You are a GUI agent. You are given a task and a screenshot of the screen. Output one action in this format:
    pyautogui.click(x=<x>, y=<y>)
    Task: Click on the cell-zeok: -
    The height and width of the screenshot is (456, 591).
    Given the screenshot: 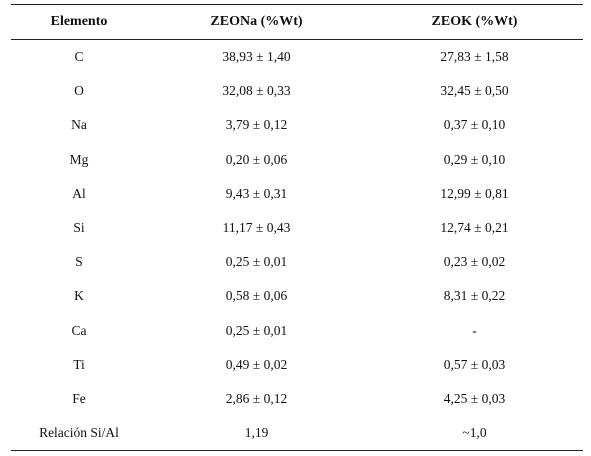 What is the action you would take?
    pyautogui.click(x=474, y=330)
    